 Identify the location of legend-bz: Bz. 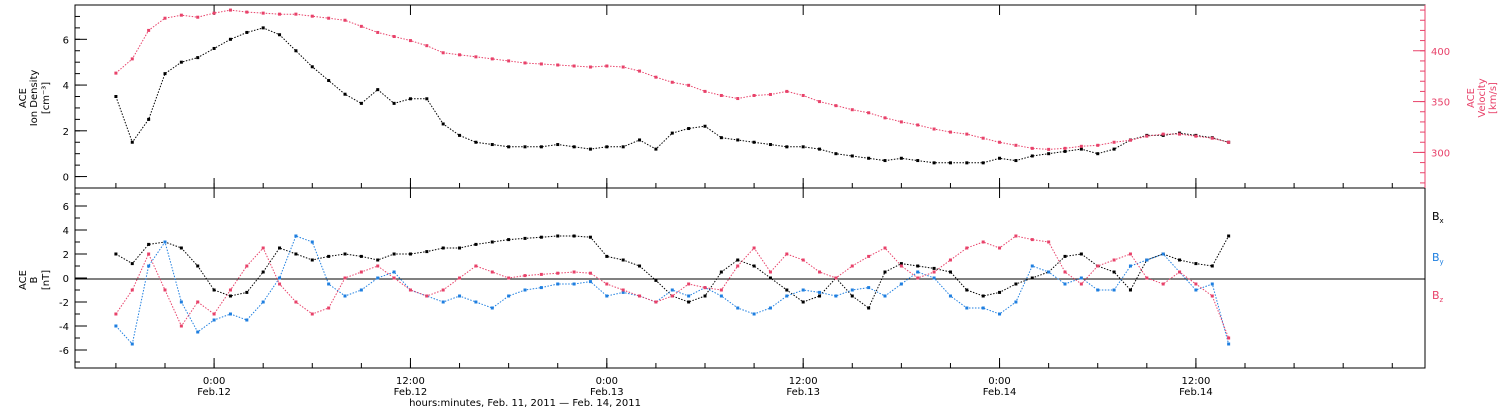
(1438, 296).